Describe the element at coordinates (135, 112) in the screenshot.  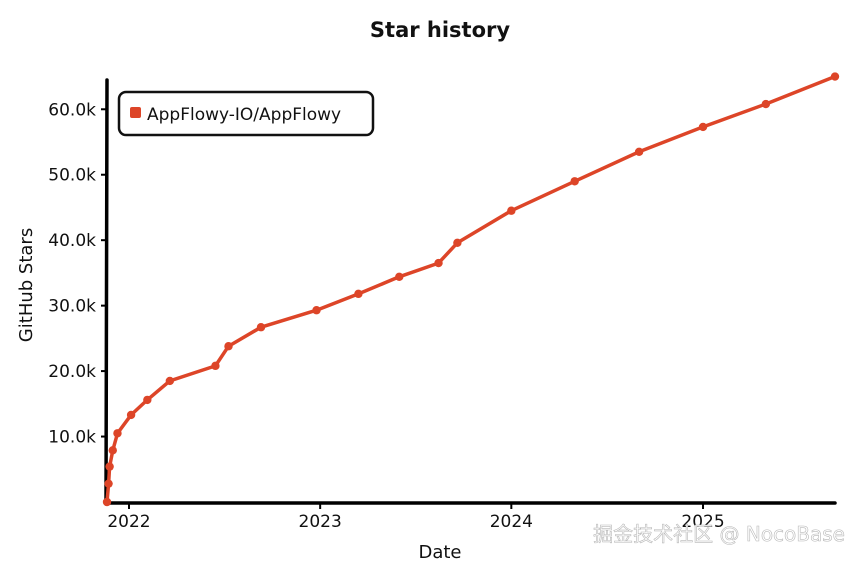
I see `legend-swatch` at that location.